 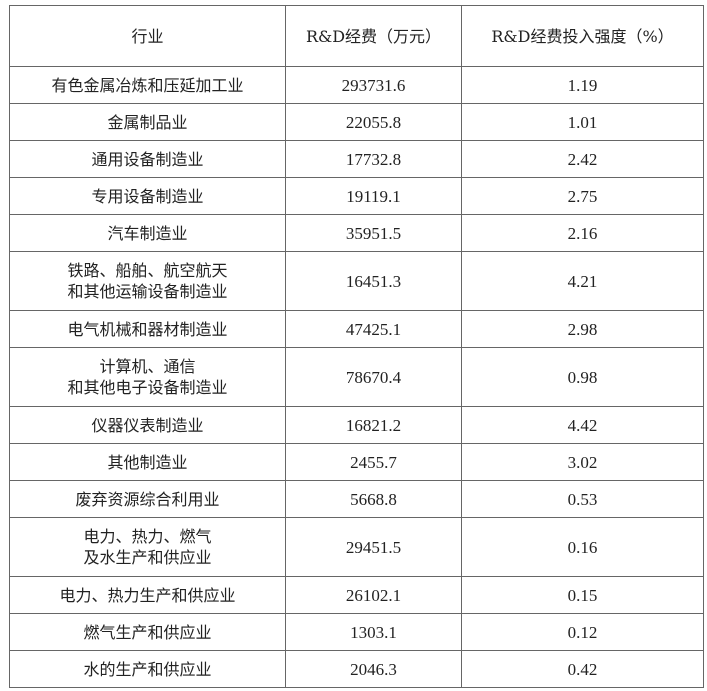 What do you see at coordinates (582, 547) in the screenshot?
I see `intensity-cell: 0.16` at bounding box center [582, 547].